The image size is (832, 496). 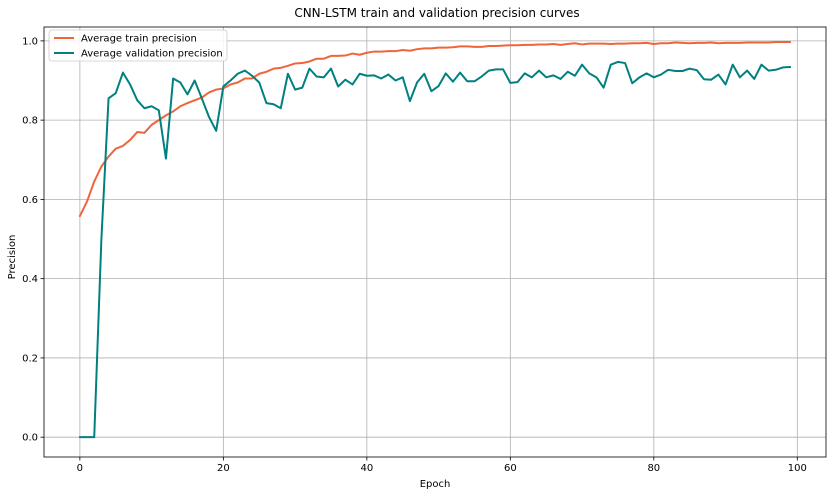 What do you see at coordinates (12, 257) in the screenshot?
I see `y-axis-label: Precision` at bounding box center [12, 257].